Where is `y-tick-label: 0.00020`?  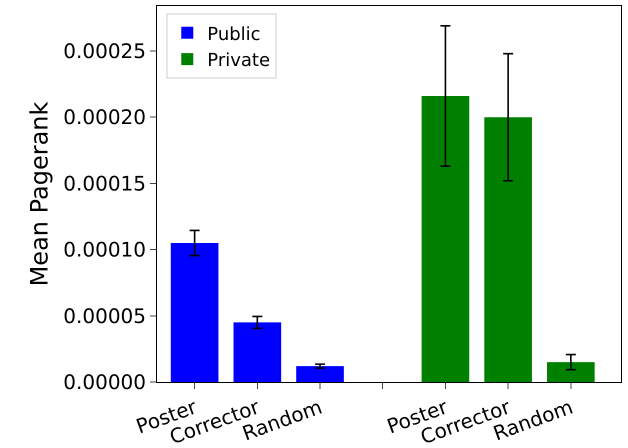
y-tick-label: 0.00020 is located at coordinates (104, 117).